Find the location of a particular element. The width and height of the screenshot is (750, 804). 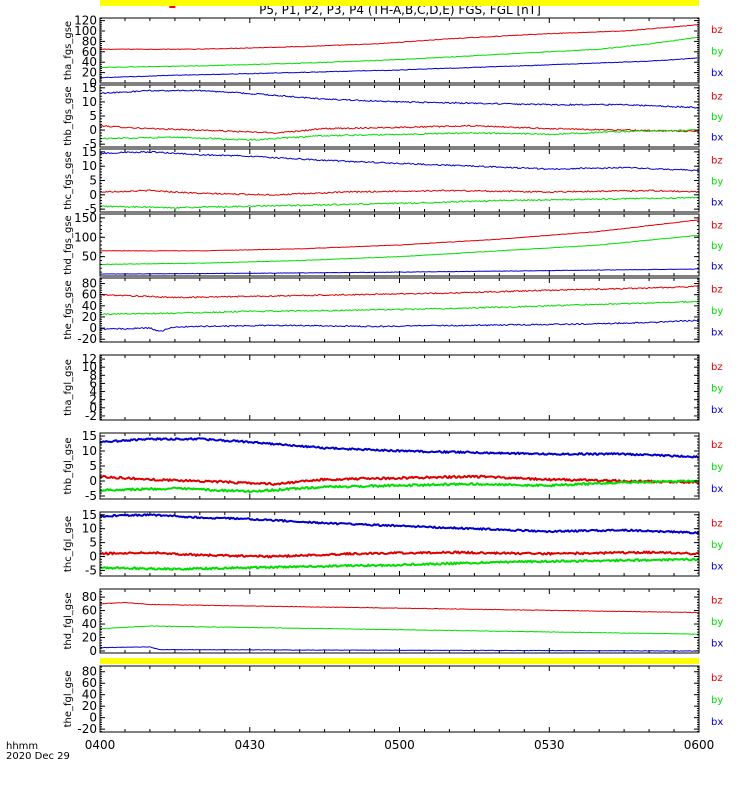

y-axis-label: tha_fgs_gse is located at coordinates (68, 50).